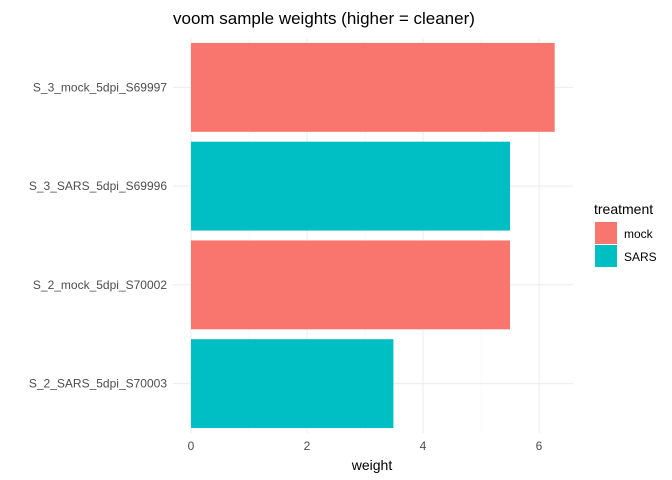  Describe the element at coordinates (423, 446) in the screenshot. I see `x-tick-label: 4` at that location.